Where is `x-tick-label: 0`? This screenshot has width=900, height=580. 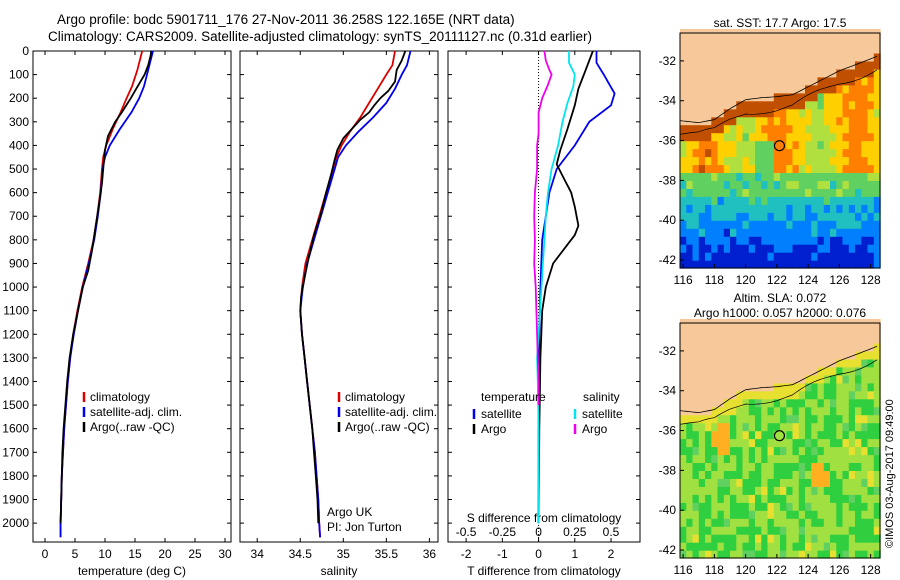
x-tick-label: 0 is located at coordinates (538, 554).